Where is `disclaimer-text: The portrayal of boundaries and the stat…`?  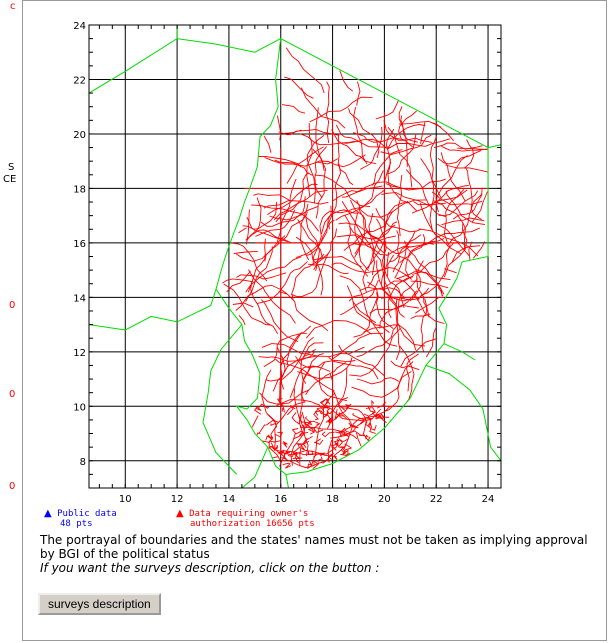 disclaimer-text: The portrayal of boundaries and the stat… is located at coordinates (314, 547).